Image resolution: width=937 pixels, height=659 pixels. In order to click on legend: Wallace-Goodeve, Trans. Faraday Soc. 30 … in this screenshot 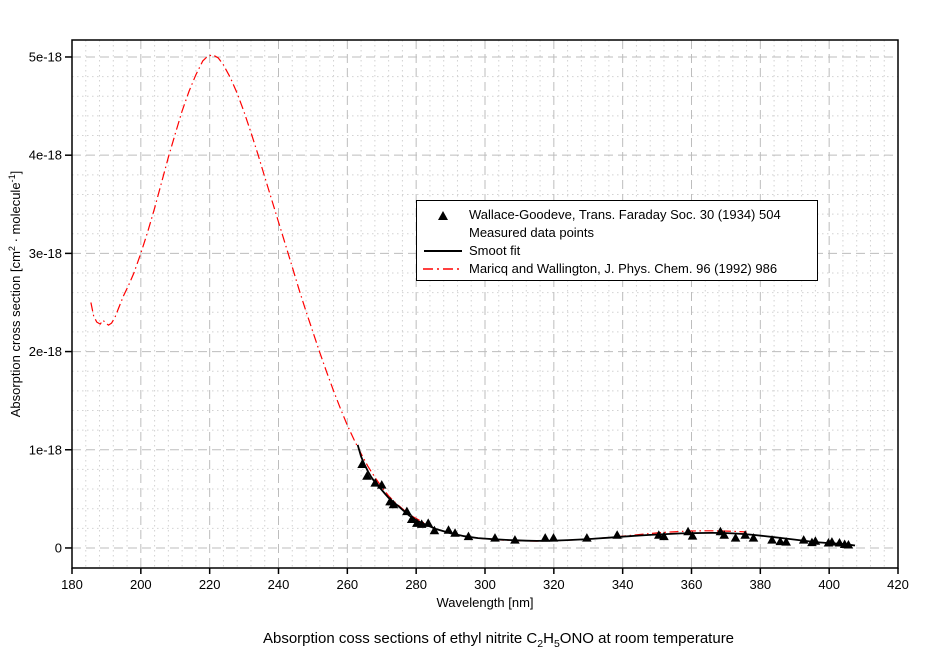, I will do `click(617, 240)`.